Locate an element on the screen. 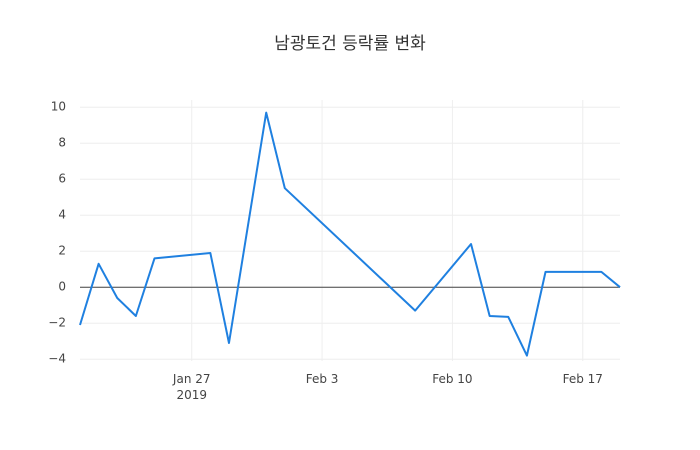  x-tick-label: Feb 17 is located at coordinates (583, 379).